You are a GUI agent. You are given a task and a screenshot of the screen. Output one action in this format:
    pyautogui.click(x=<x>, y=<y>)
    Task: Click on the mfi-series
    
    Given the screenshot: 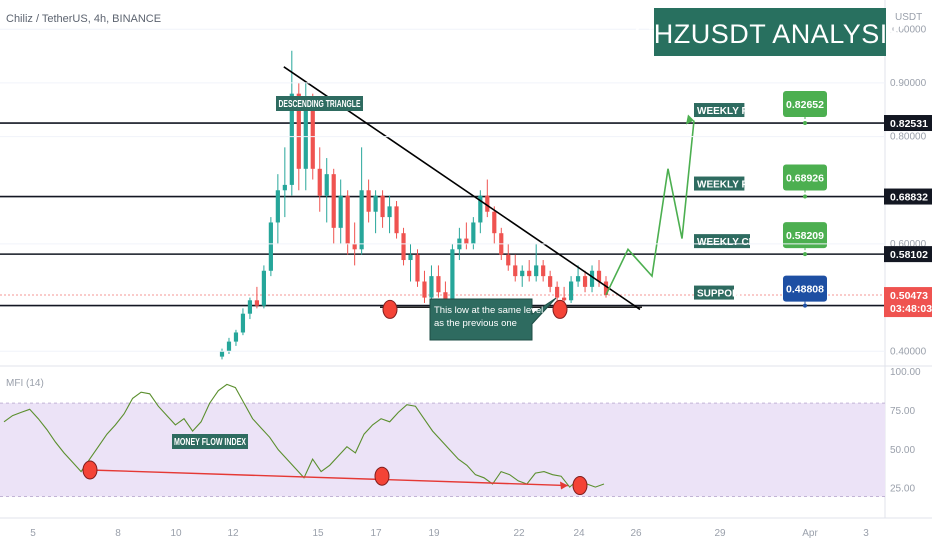 What is the action you would take?
    pyautogui.click(x=304, y=436)
    